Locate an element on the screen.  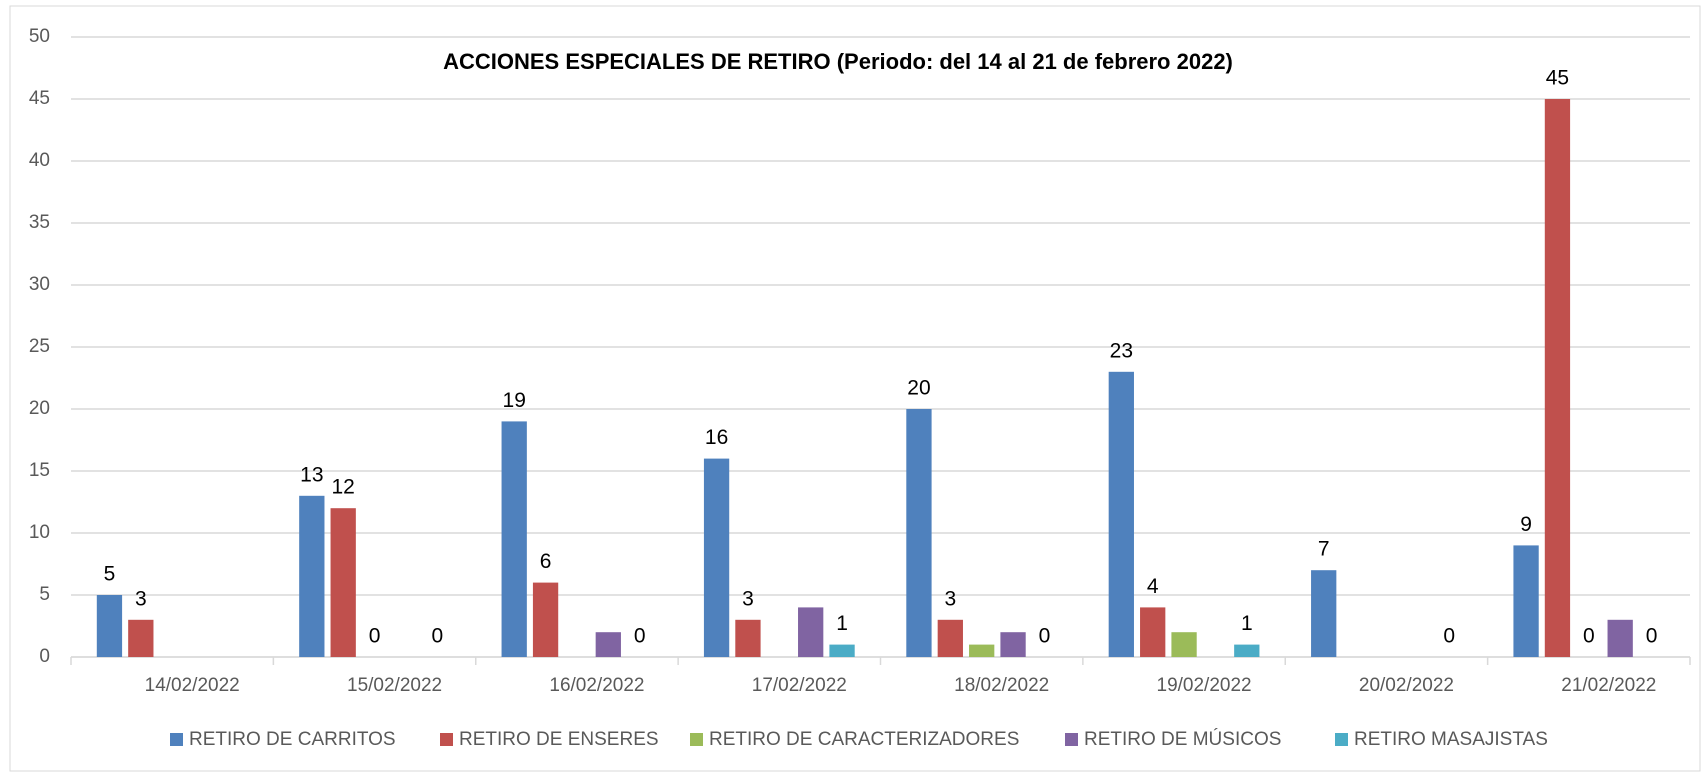
legend-label: RETIRO DE ENSERES is located at coordinates (559, 739).